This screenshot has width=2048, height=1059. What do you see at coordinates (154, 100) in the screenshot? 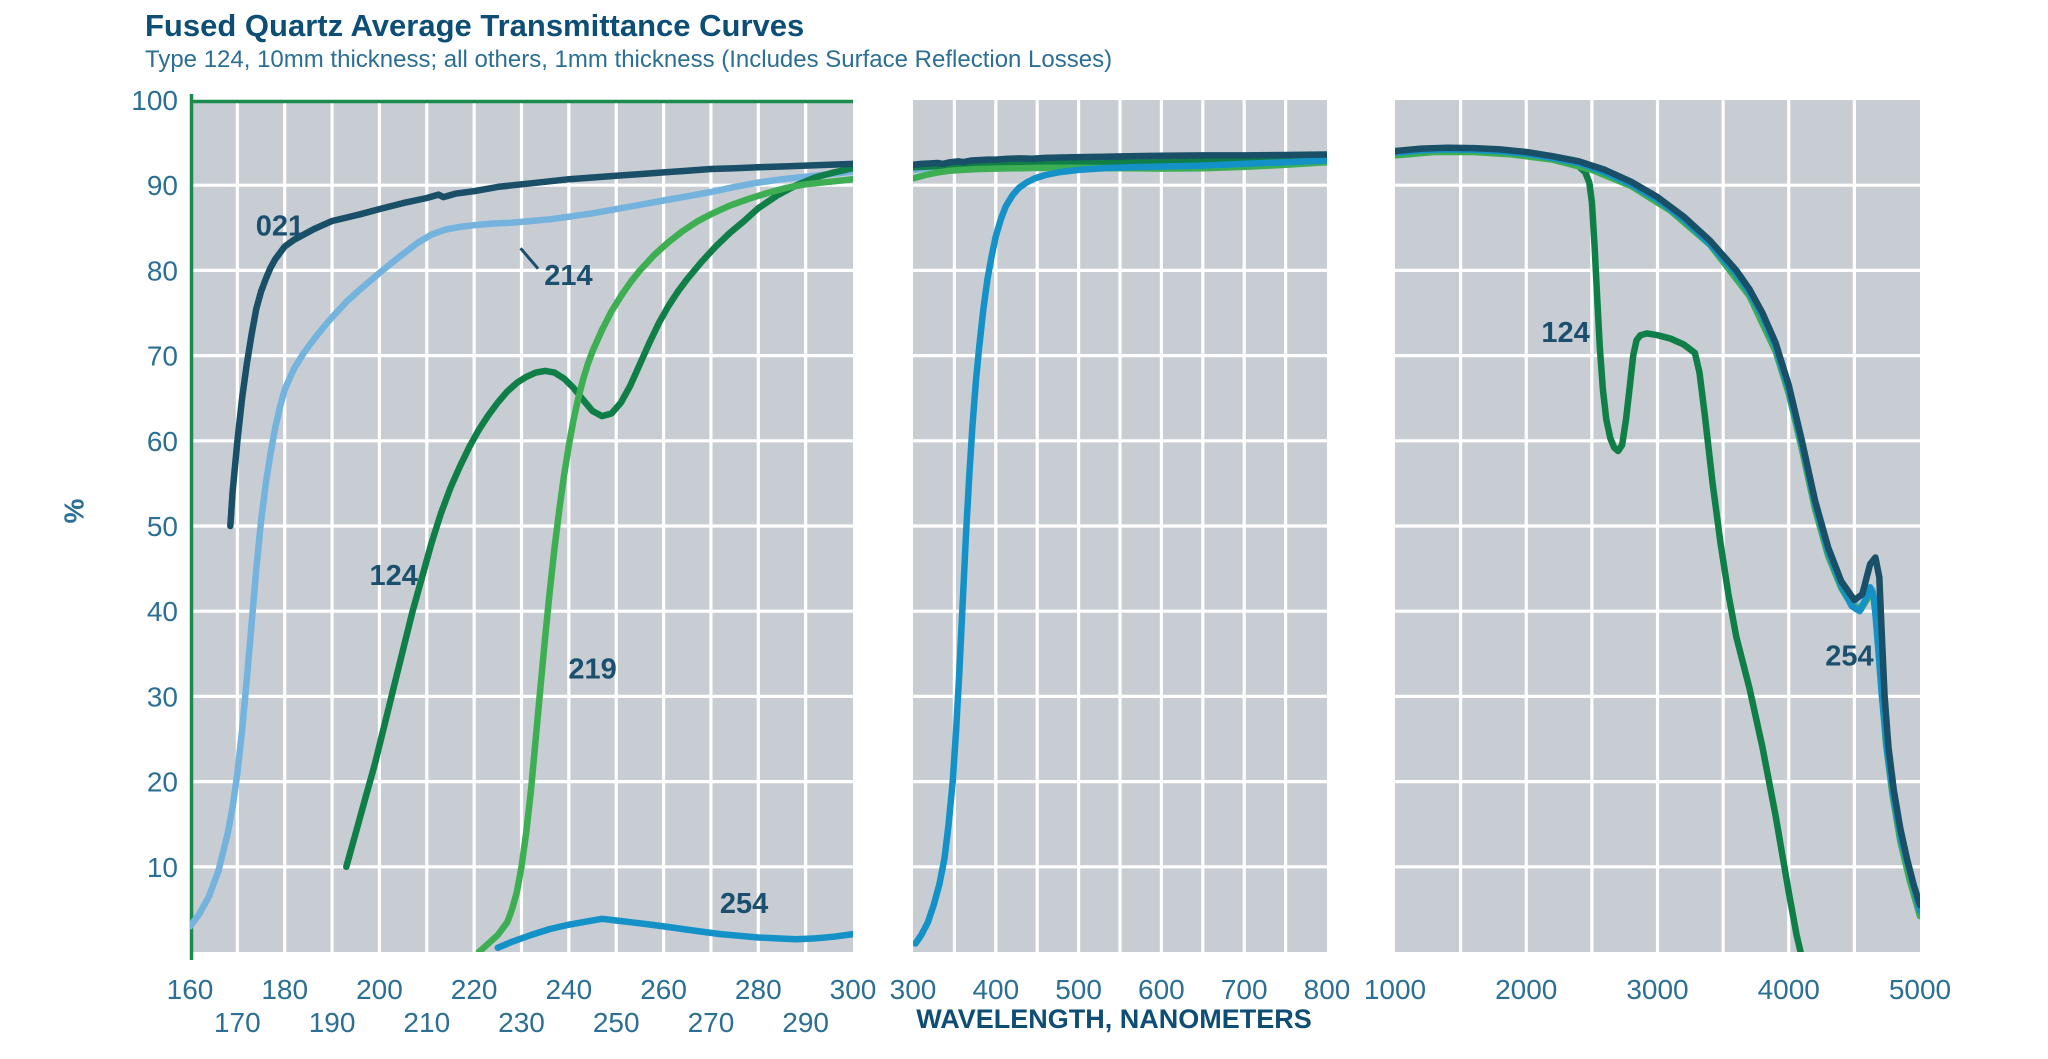
I see `y-tick-label: 100` at bounding box center [154, 100].